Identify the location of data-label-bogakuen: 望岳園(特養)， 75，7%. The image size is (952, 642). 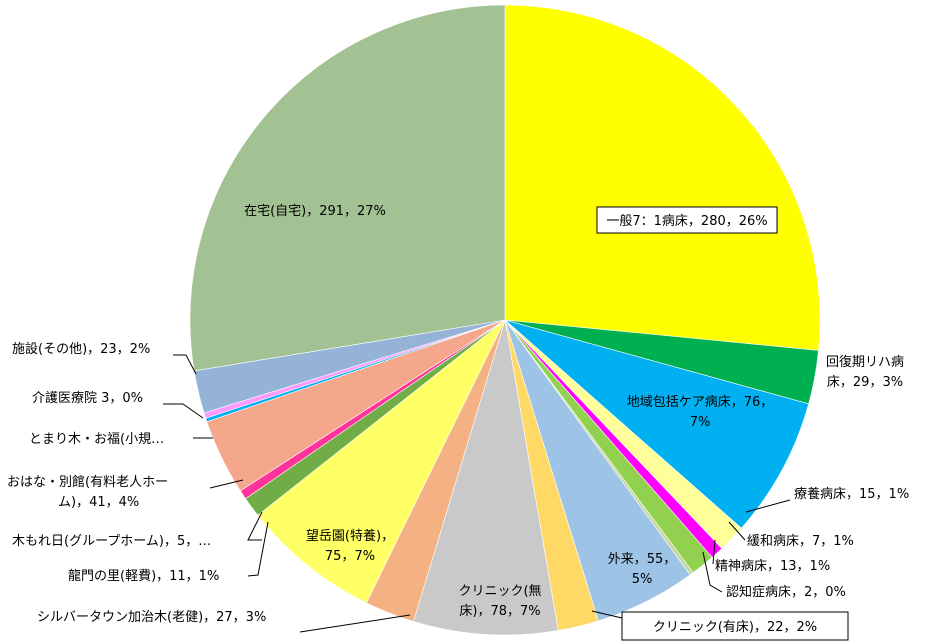
(350, 546).